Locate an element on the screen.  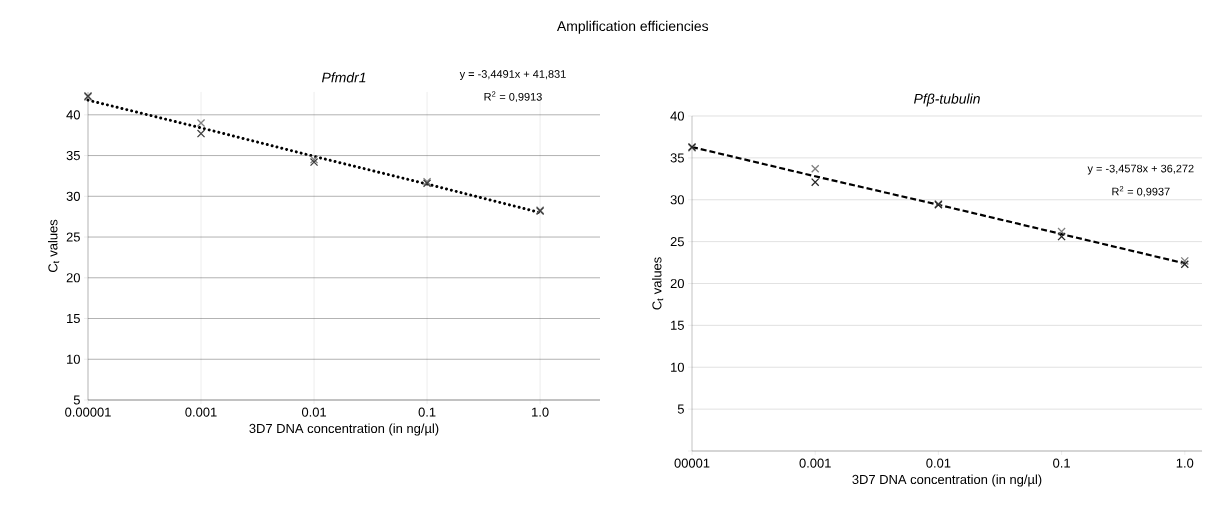
text: y = -3,4491x + 41,831 is located at coordinates (512, 75).